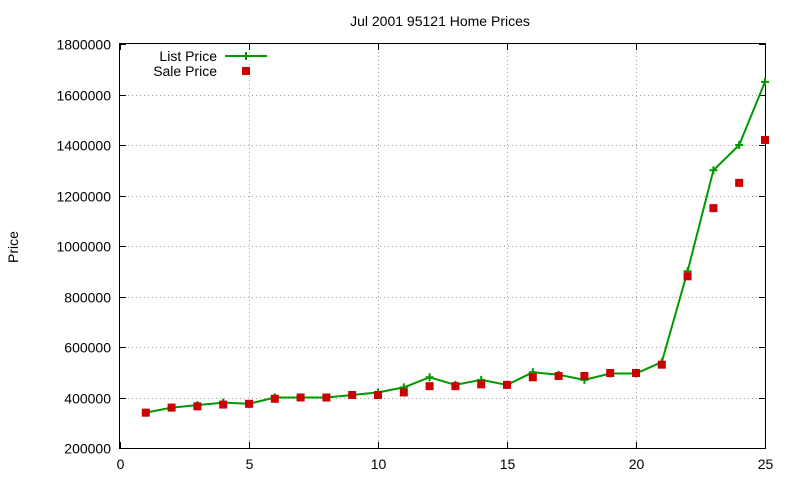  What do you see at coordinates (188, 56) in the screenshot?
I see `legend-label: List Price` at bounding box center [188, 56].